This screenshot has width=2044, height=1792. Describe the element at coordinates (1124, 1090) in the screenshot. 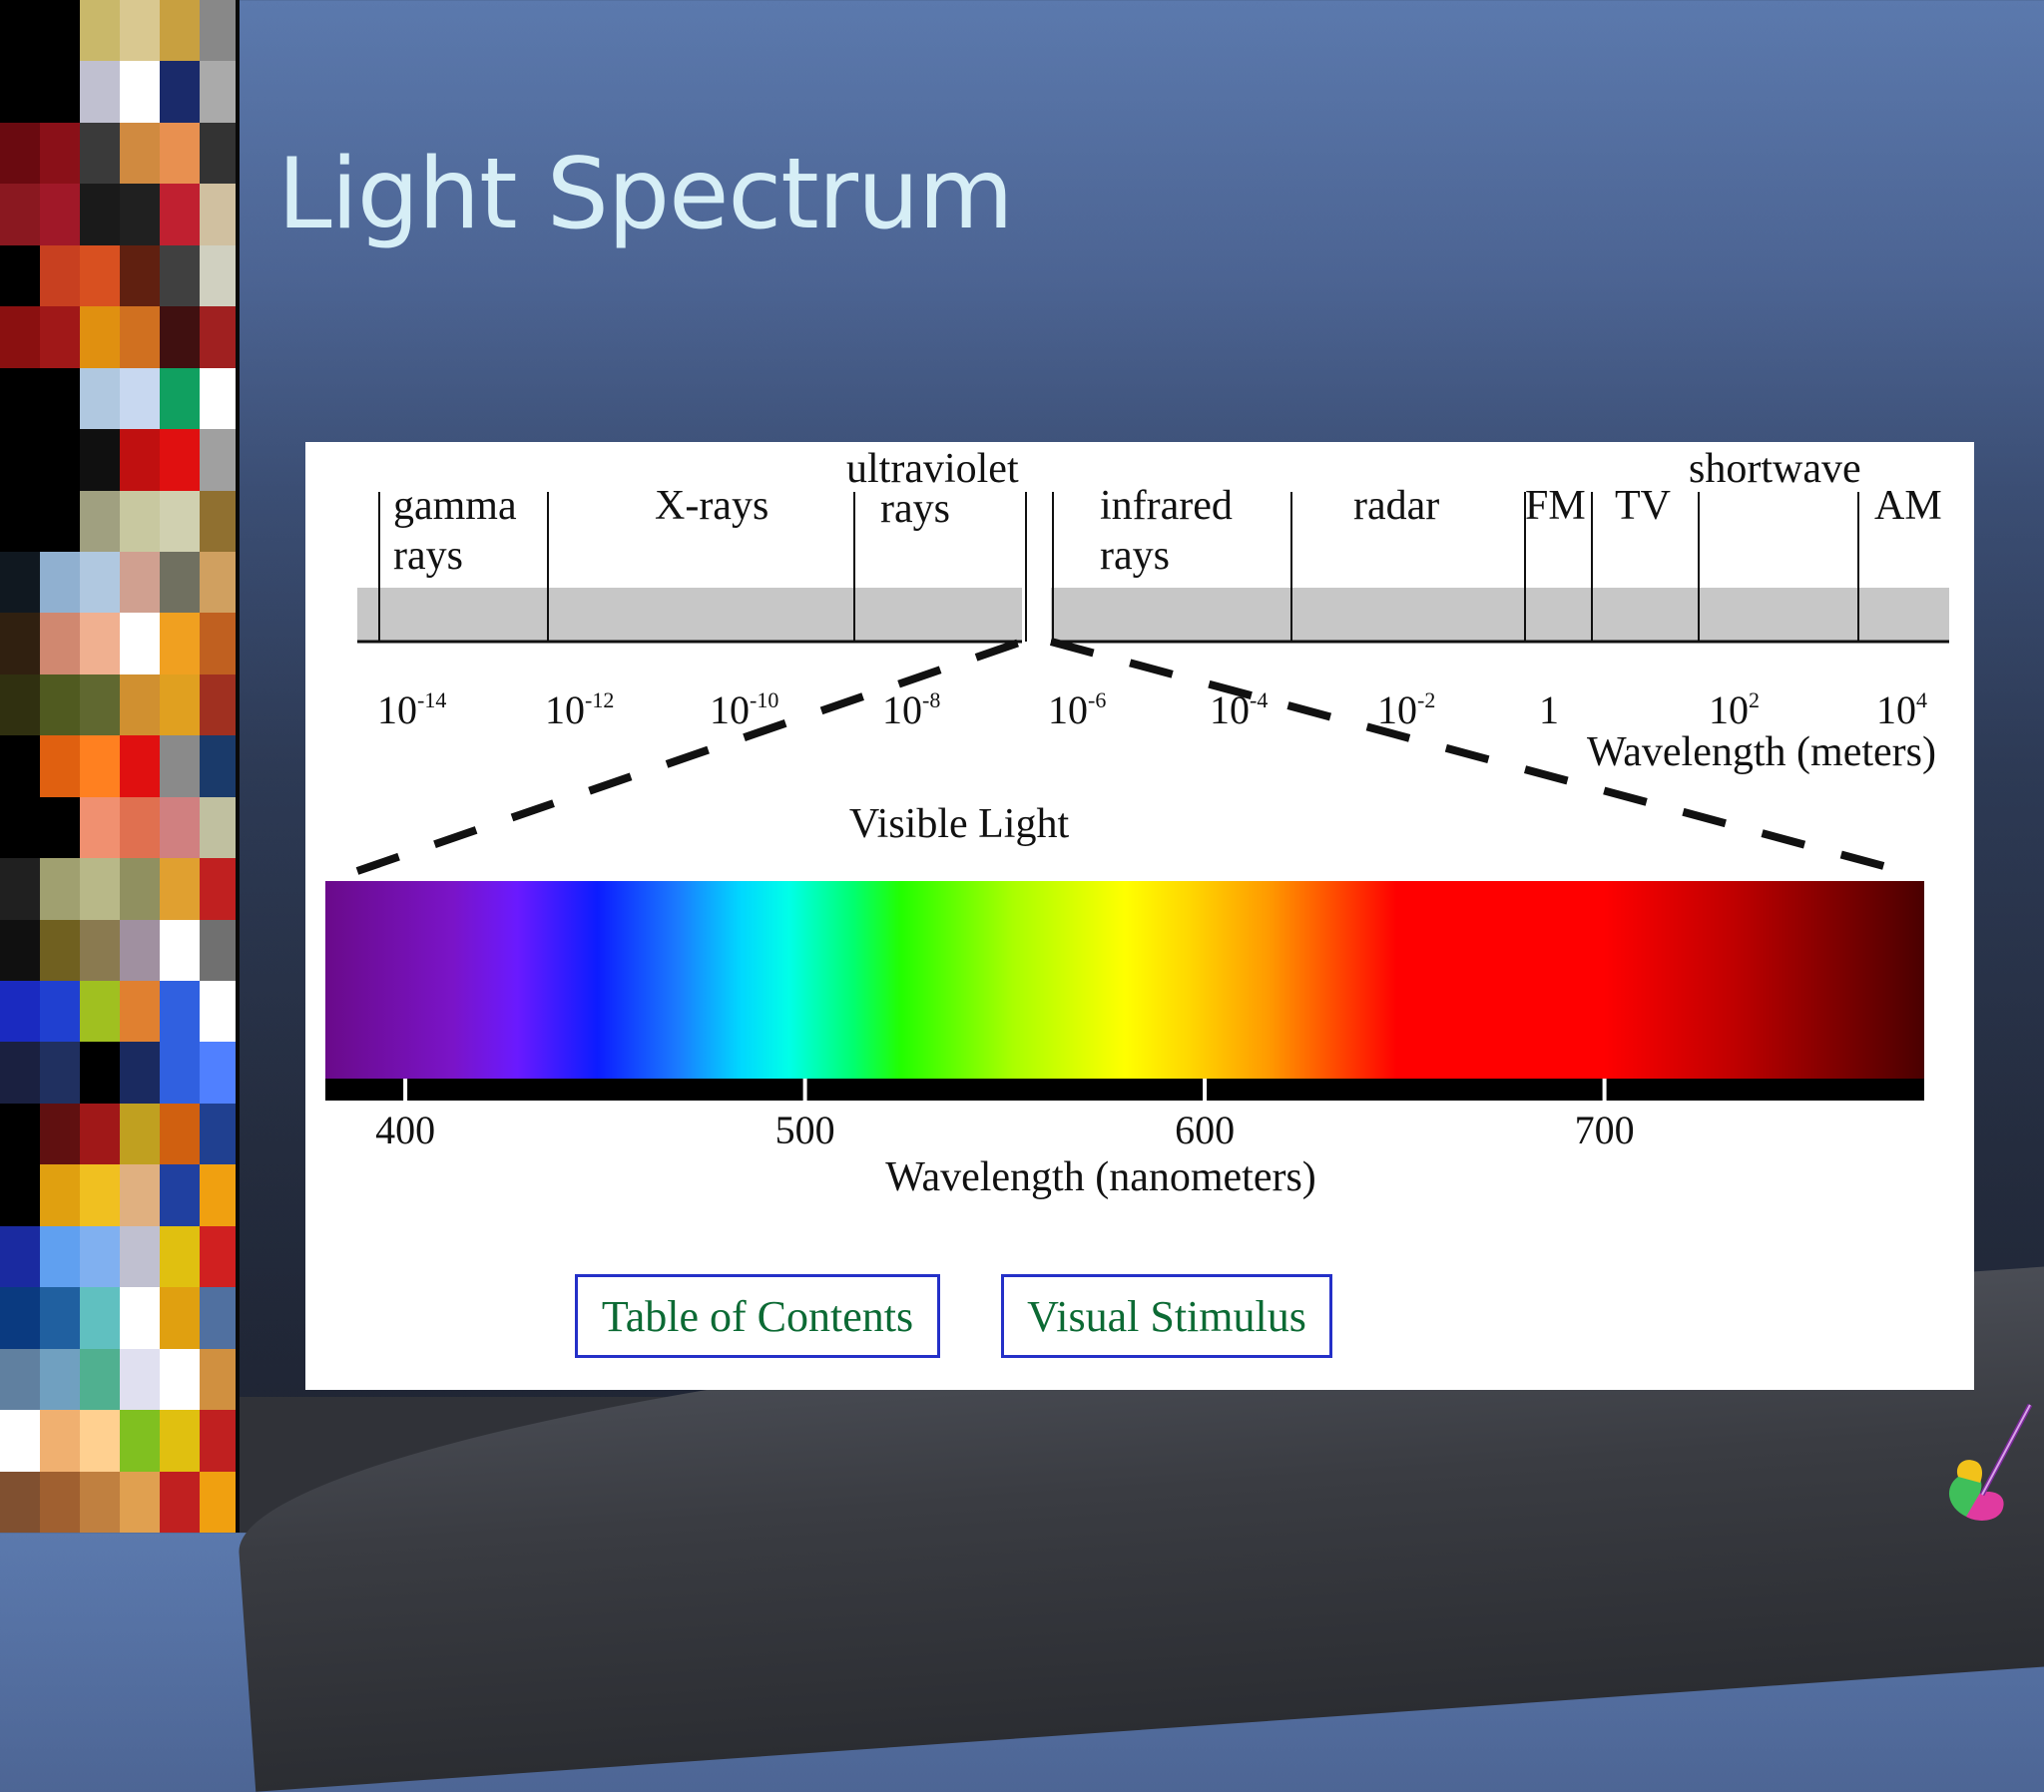

I see `visible-axis-bar` at that location.